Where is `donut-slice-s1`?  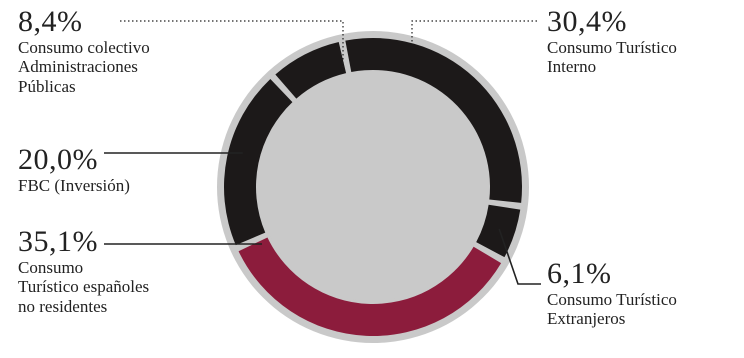 donut-slice-s1 is located at coordinates (433, 120).